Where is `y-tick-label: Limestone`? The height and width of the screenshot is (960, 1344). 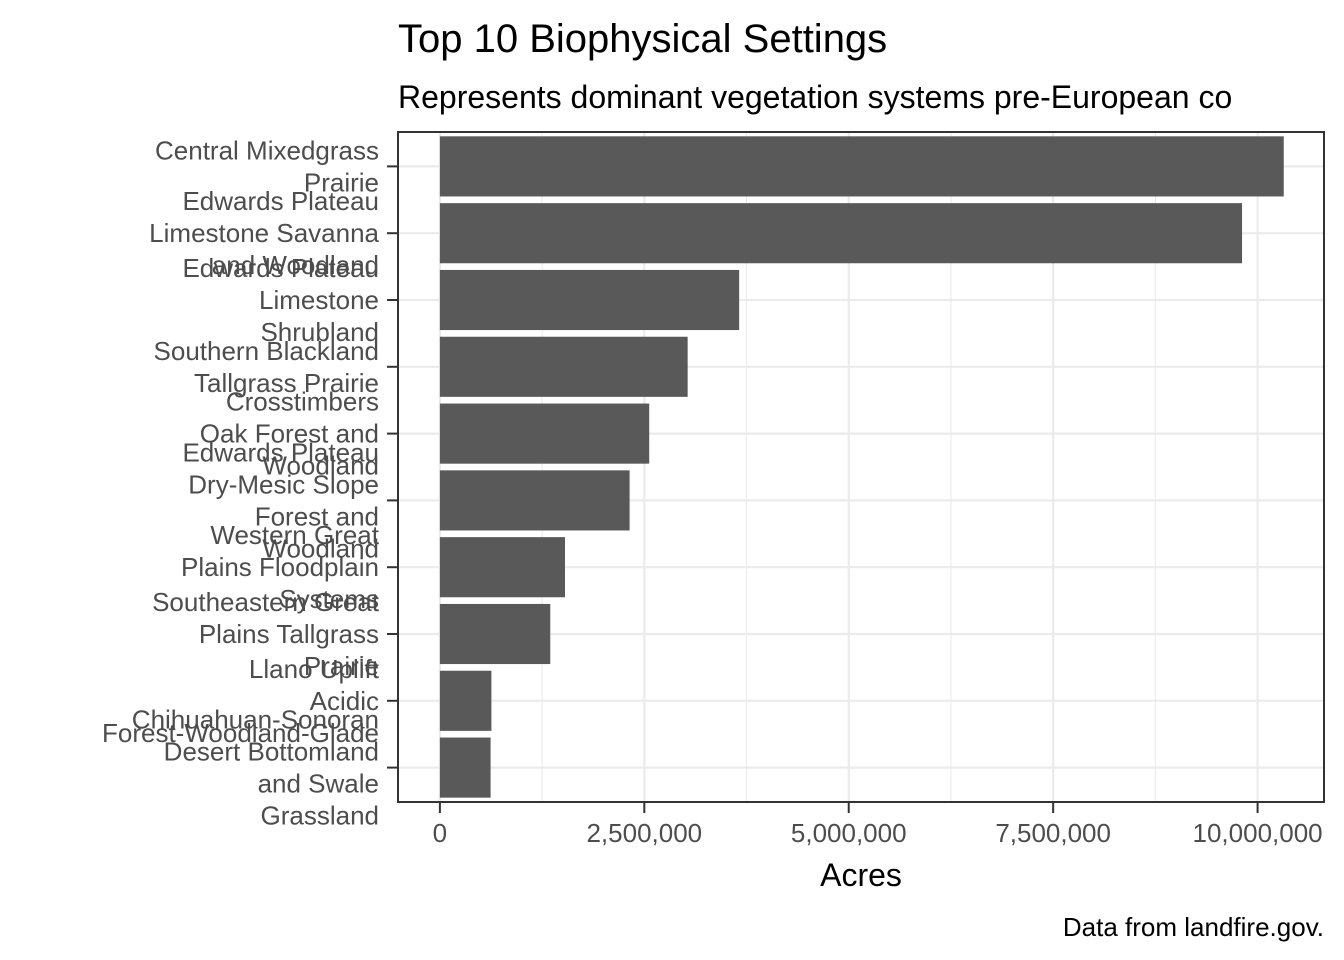
y-tick-label: Limestone is located at coordinates (319, 300).